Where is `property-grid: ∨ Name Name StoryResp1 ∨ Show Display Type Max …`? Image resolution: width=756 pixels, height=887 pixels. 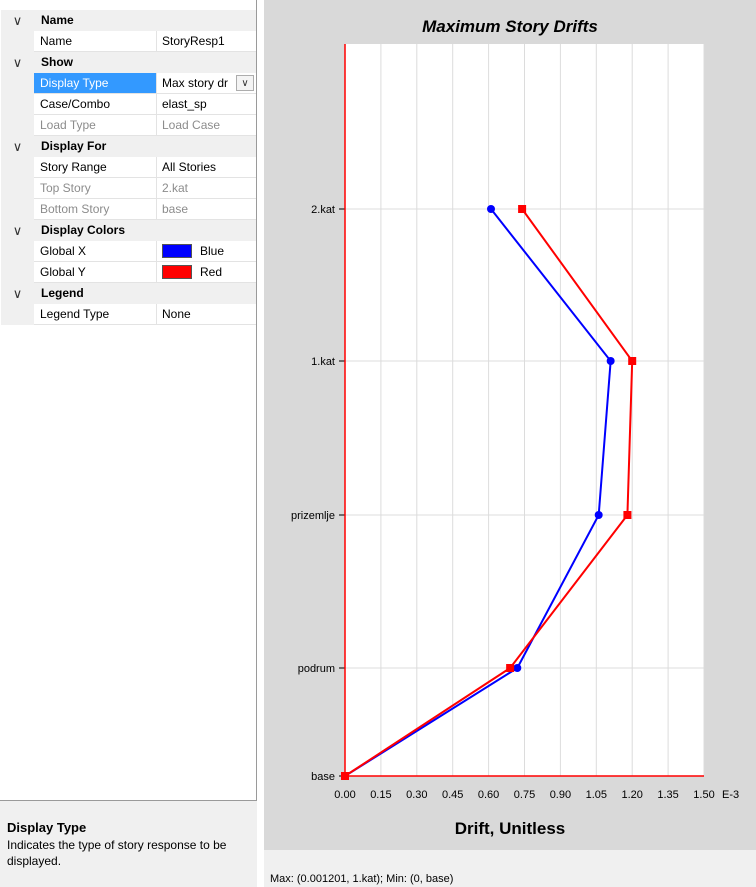
property-grid: ∨ Name Name StoryResp1 ∨ Show Display Type Max … is located at coordinates (128, 167).